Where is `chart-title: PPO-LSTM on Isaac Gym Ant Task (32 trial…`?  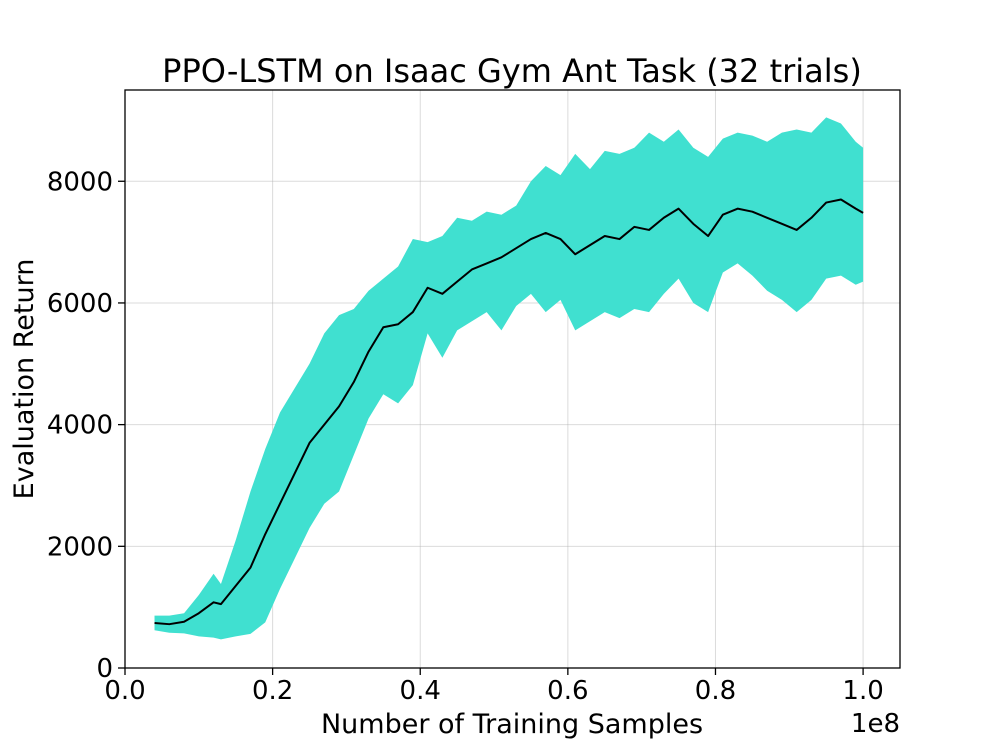 chart-title: PPO-LSTM on Isaac Gym Ant Task (32 trial… is located at coordinates (512, 71).